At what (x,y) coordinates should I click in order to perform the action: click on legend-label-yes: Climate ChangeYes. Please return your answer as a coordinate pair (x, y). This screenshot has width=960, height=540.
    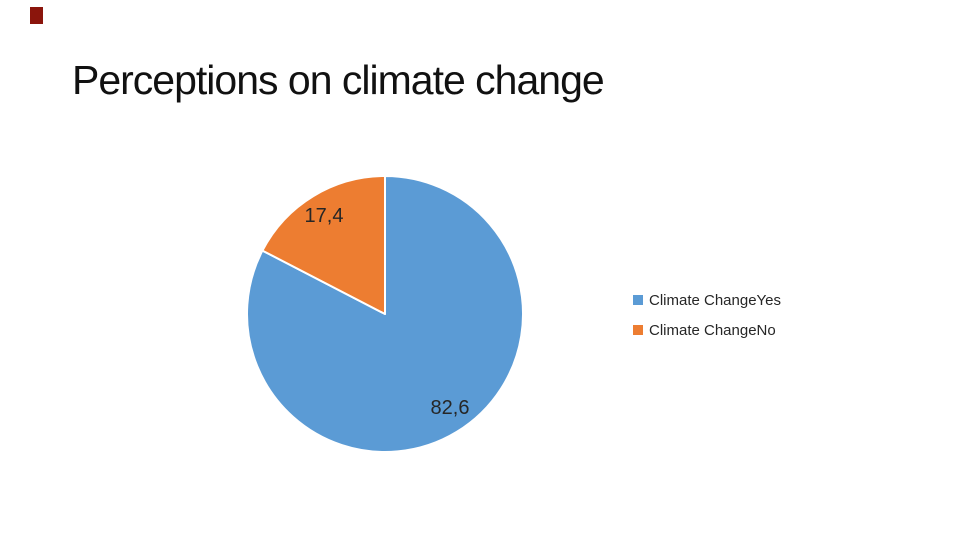
    Looking at the image, I should click on (715, 300).